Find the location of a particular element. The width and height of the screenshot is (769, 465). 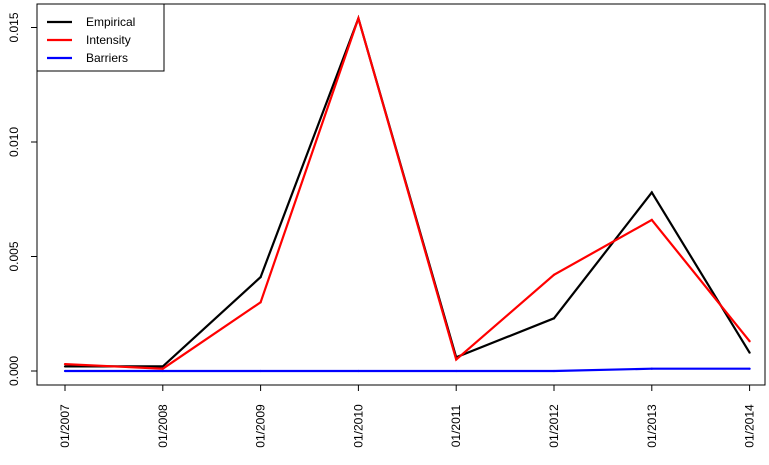

x-tick-label: 01/2009 is located at coordinates (261, 426).